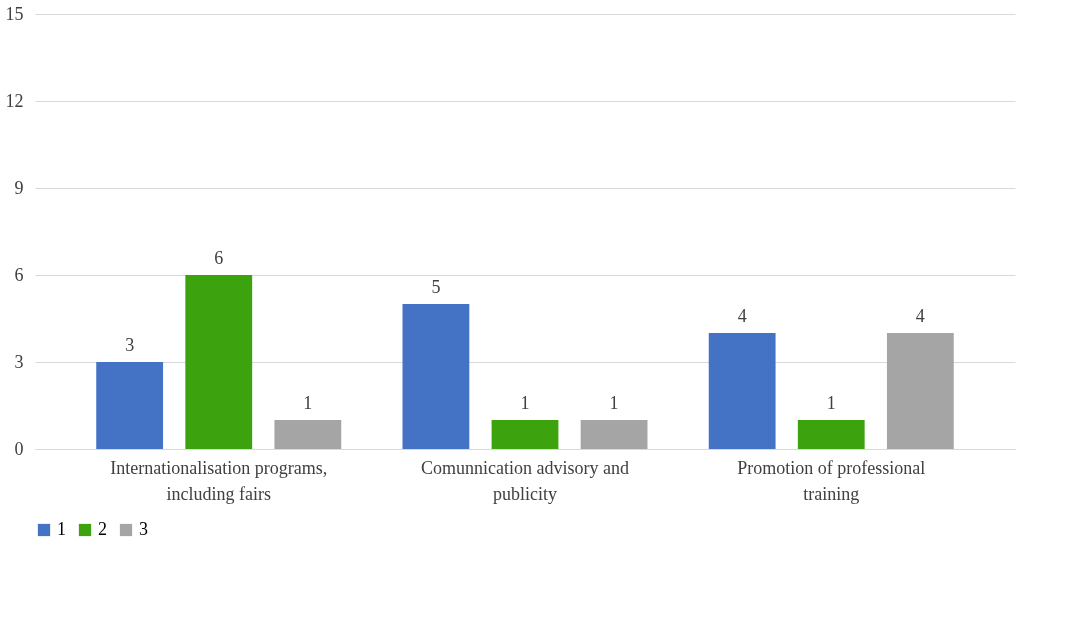 The image size is (1078, 617). I want to click on legend-label: 2, so click(102, 529).